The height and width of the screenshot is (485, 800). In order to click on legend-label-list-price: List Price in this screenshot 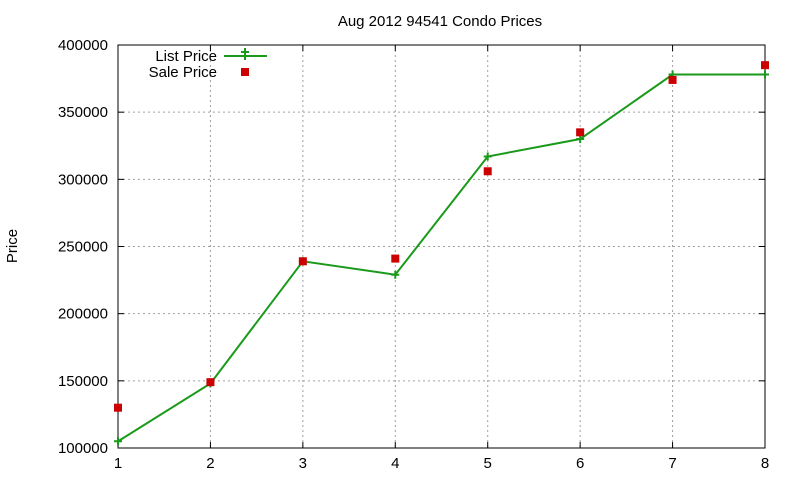, I will do `click(186, 56)`.